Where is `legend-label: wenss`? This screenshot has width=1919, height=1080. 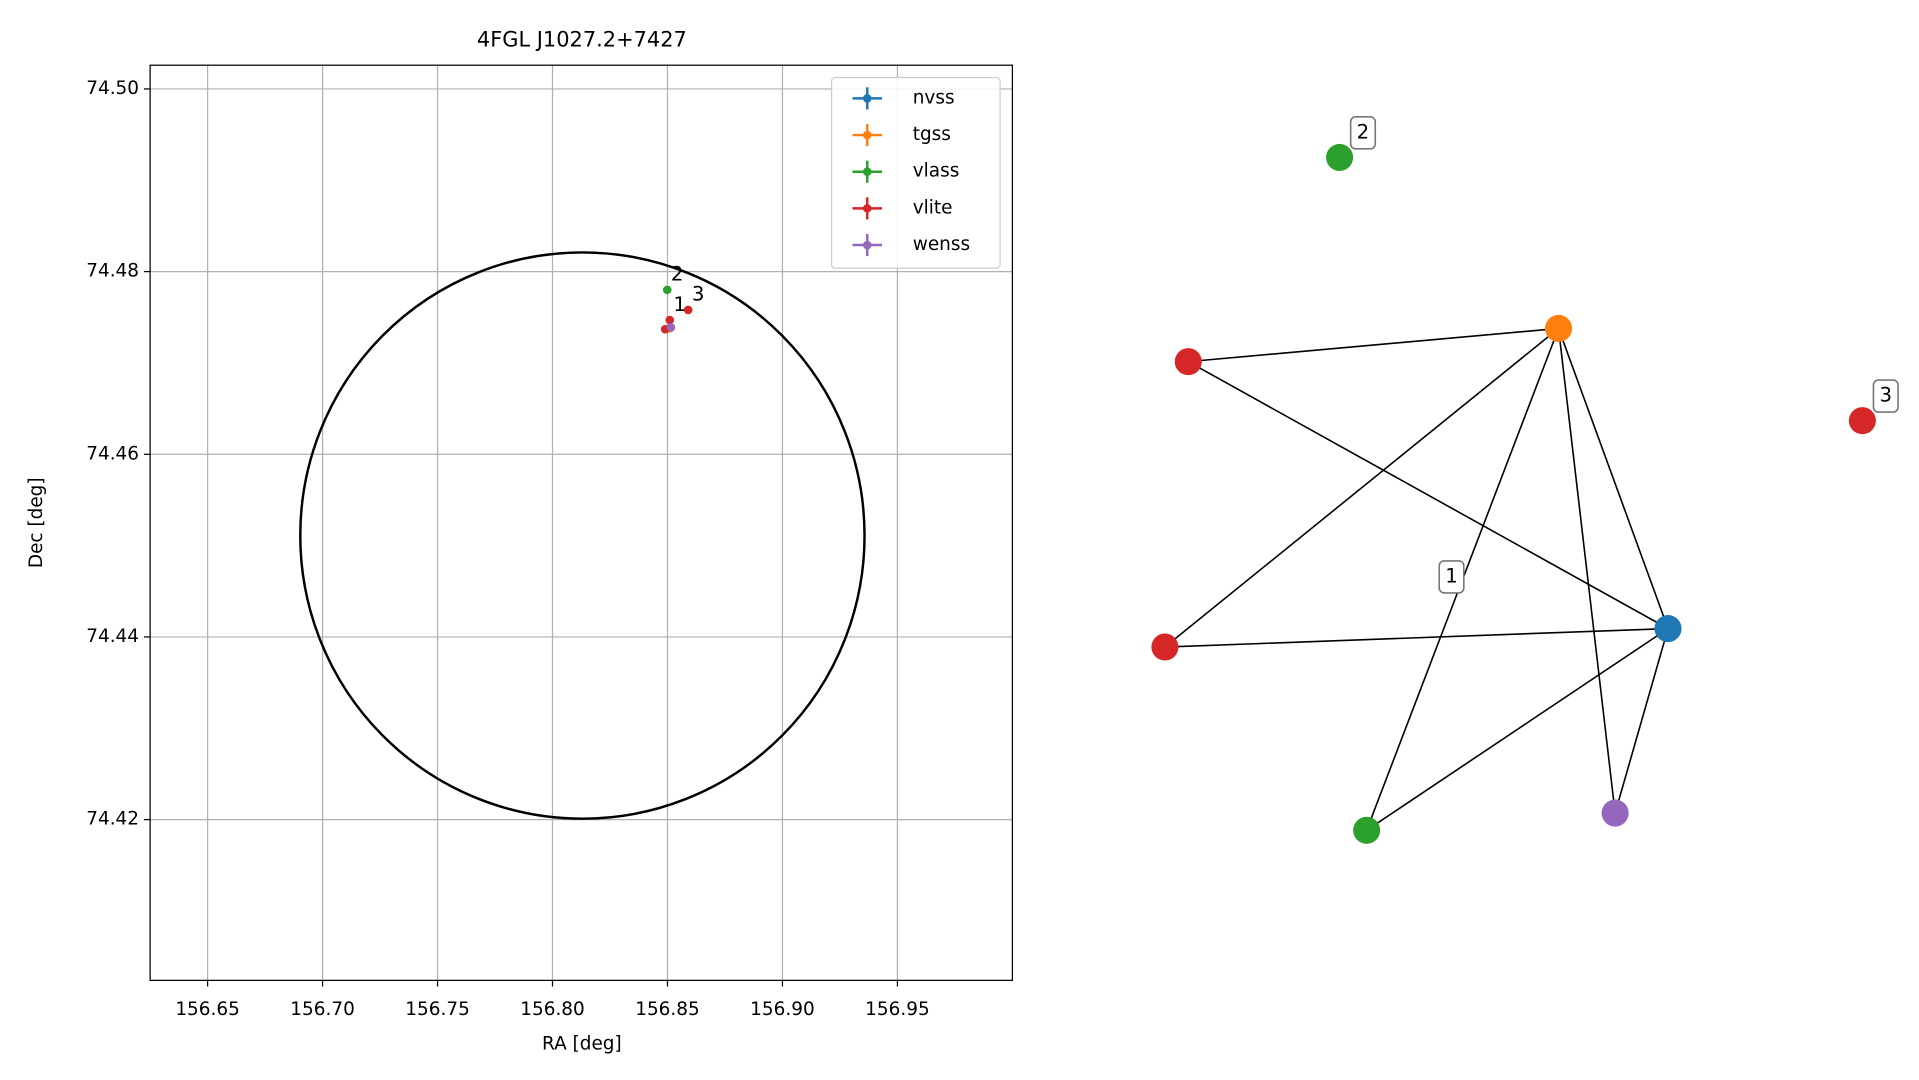 legend-label: wenss is located at coordinates (941, 244).